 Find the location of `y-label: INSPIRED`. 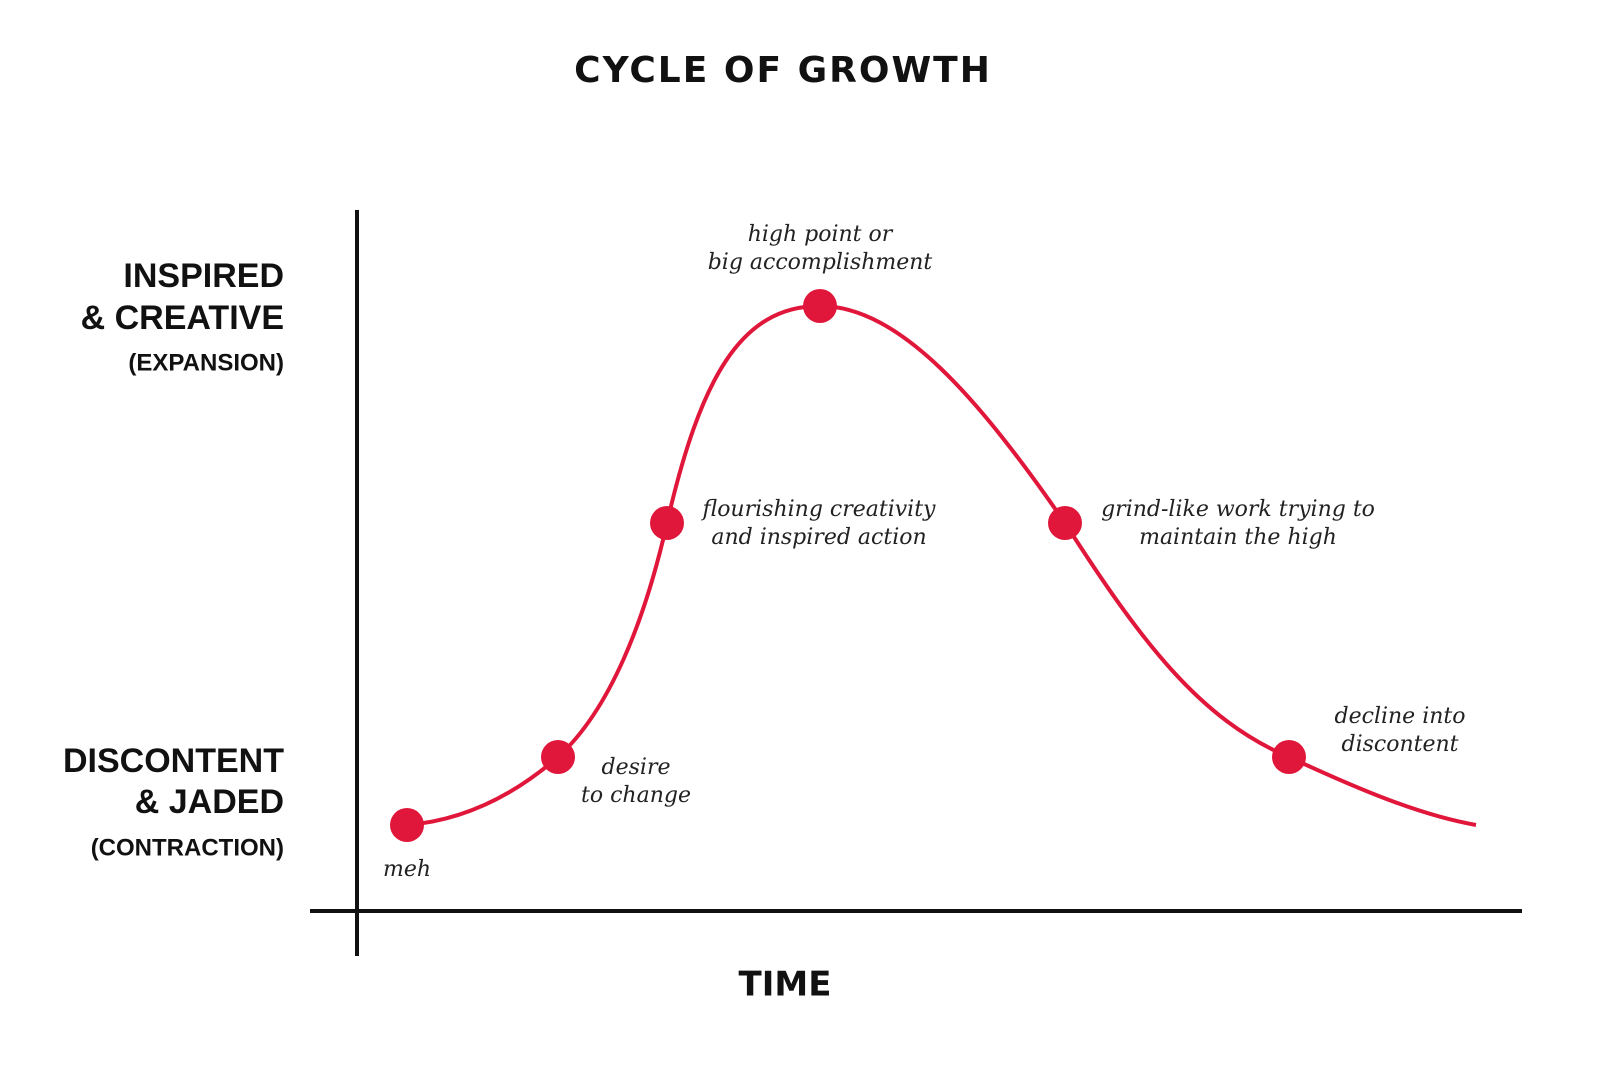

y-label: INSPIRED is located at coordinates (203, 276).